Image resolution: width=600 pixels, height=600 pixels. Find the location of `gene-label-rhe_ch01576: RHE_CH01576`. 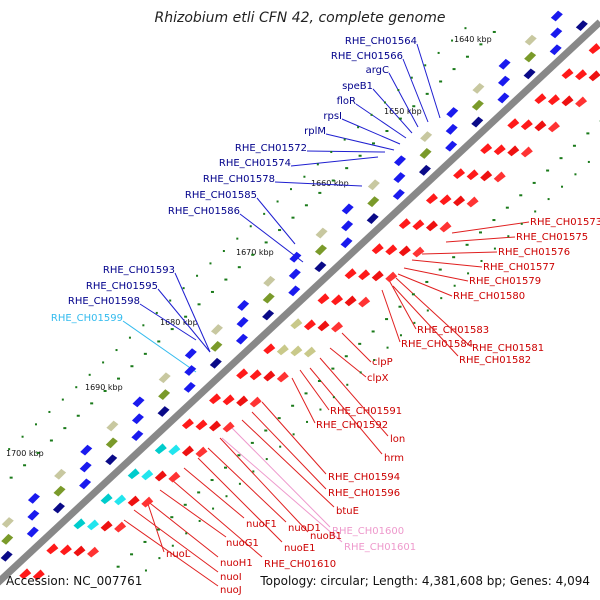

gene-label-rhe_ch01576: RHE_CH01576 is located at coordinates (534, 252).